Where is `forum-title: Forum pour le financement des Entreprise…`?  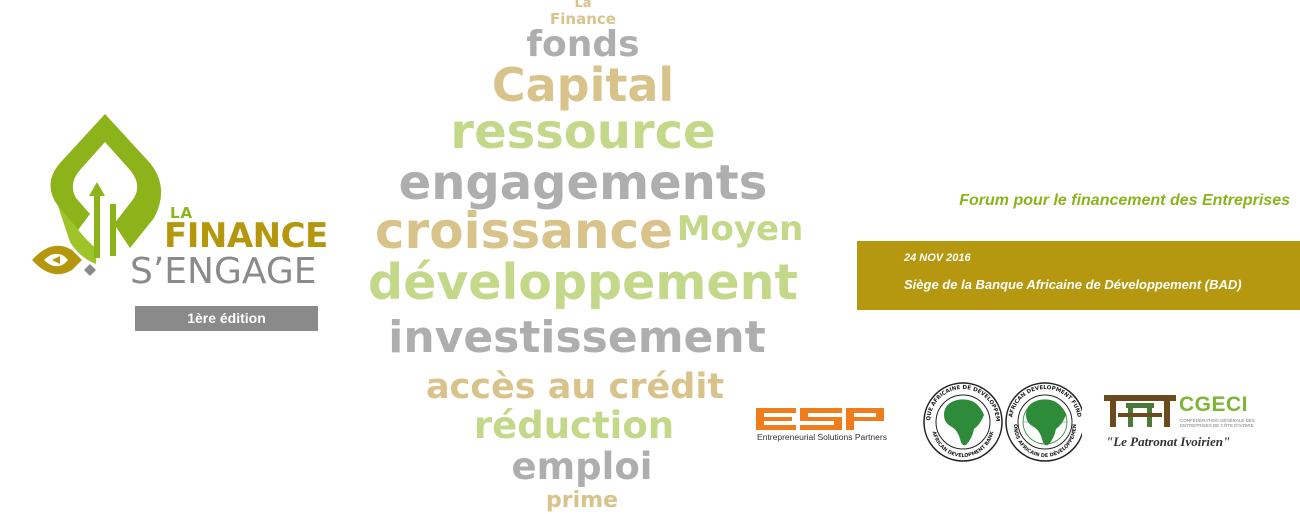
forum-title: Forum pour le financement des Entreprise… is located at coordinates (1124, 200).